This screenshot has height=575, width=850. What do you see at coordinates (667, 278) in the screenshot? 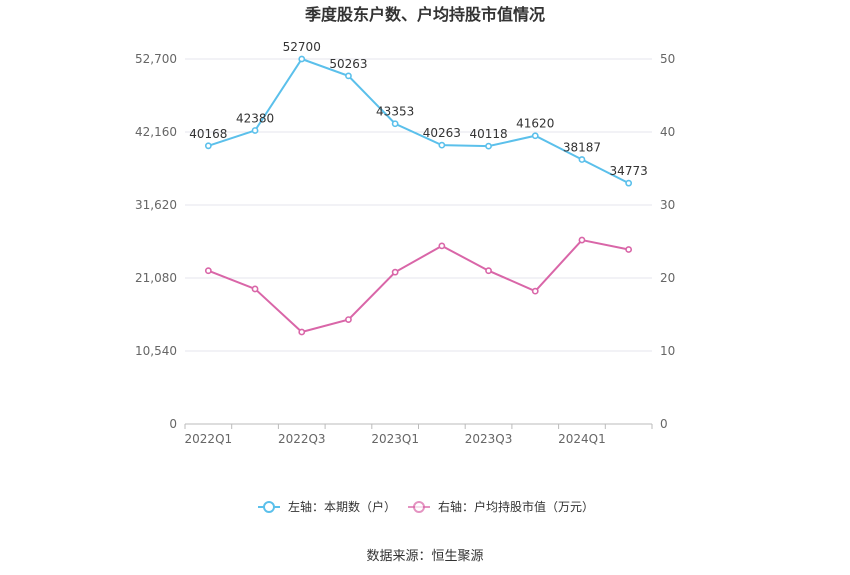
I see `right-tick-label: 20` at bounding box center [667, 278].